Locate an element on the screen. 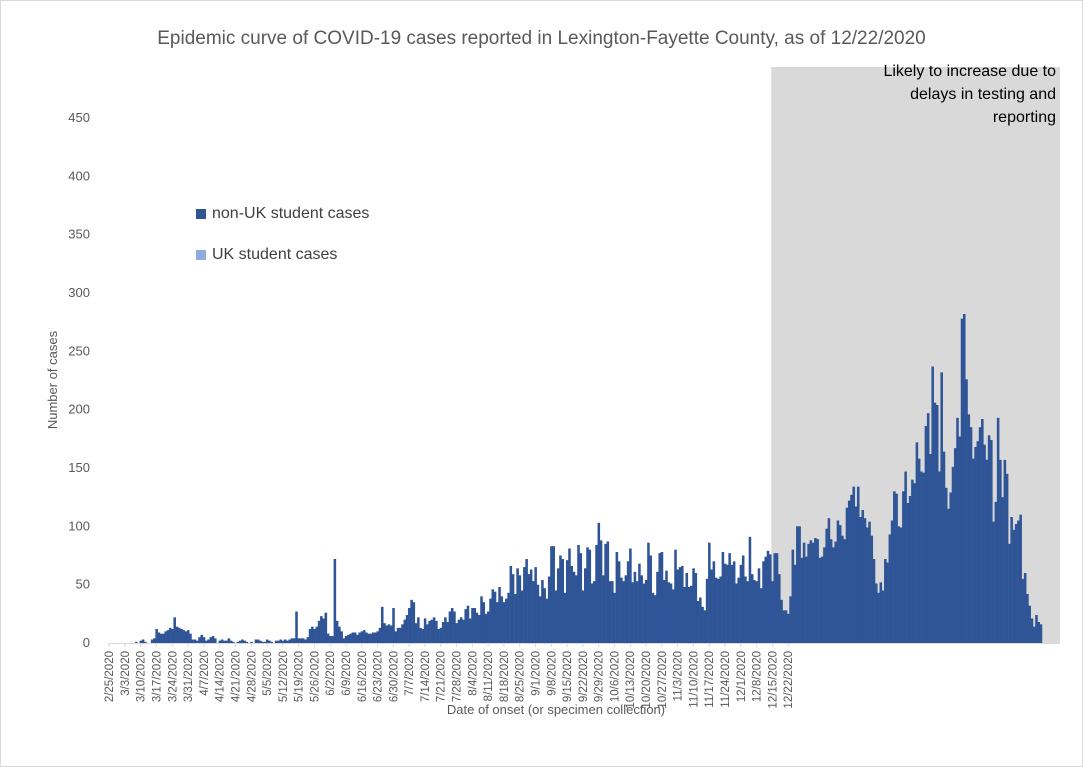 Image resolution: width=1083 pixels, height=767 pixels. x-tick-label: 12/15/2020 is located at coordinates (773, 680).